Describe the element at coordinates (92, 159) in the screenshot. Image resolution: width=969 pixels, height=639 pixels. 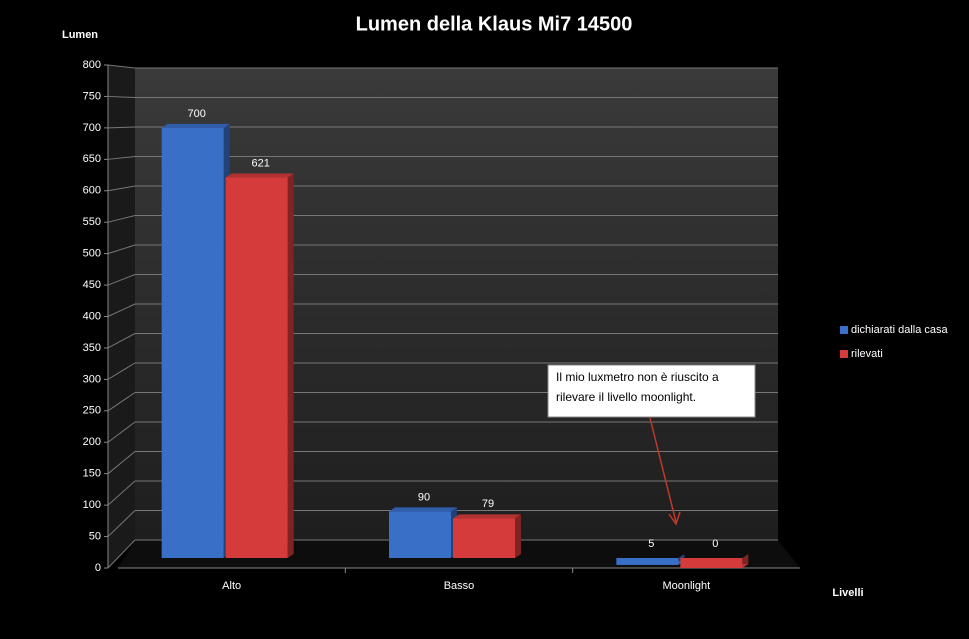
I see `y-tick-label: 650` at that location.